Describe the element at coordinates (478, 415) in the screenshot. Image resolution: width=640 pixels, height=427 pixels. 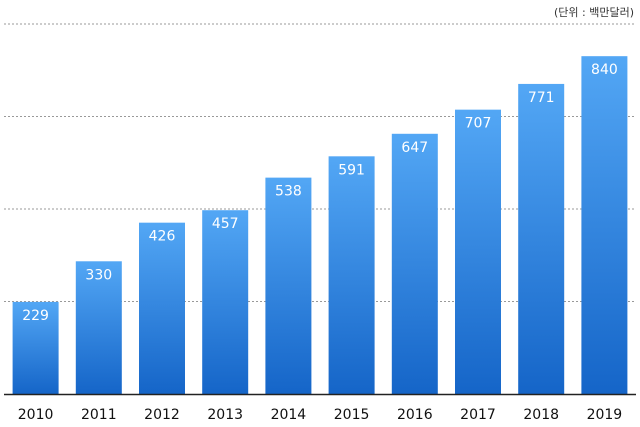
I see `x-tick-label-2017: 2017` at that location.